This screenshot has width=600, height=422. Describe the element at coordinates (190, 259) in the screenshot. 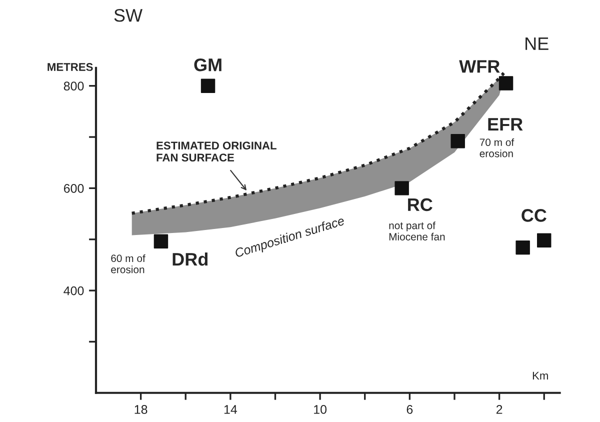

I see `annotation: DRd` at that location.